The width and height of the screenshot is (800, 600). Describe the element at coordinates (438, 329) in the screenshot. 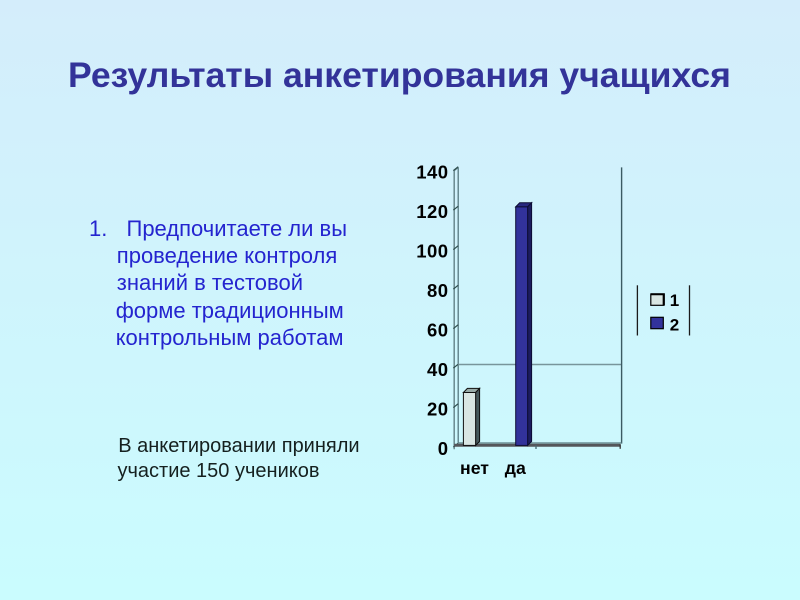

I see `svg-text: 60` at that location.